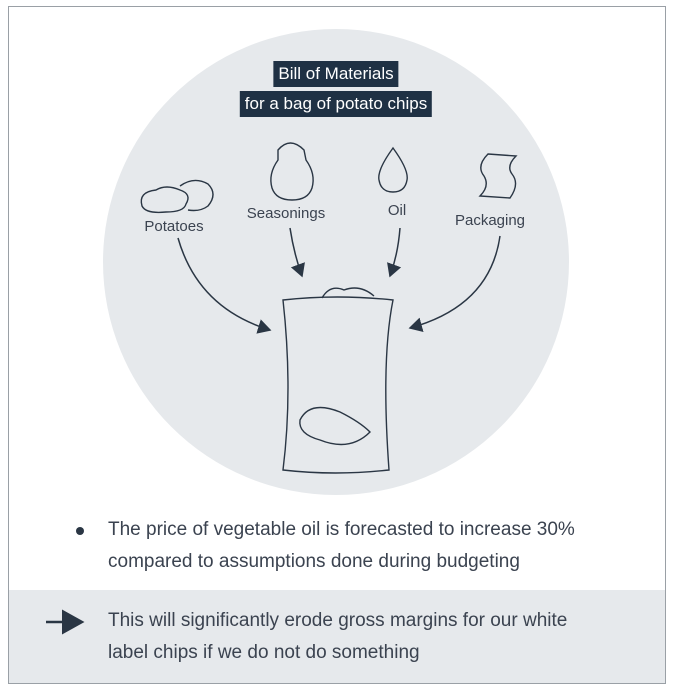 The width and height of the screenshot is (674, 692). Describe the element at coordinates (397, 210) in the screenshot. I see `input-label: Oil` at that location.